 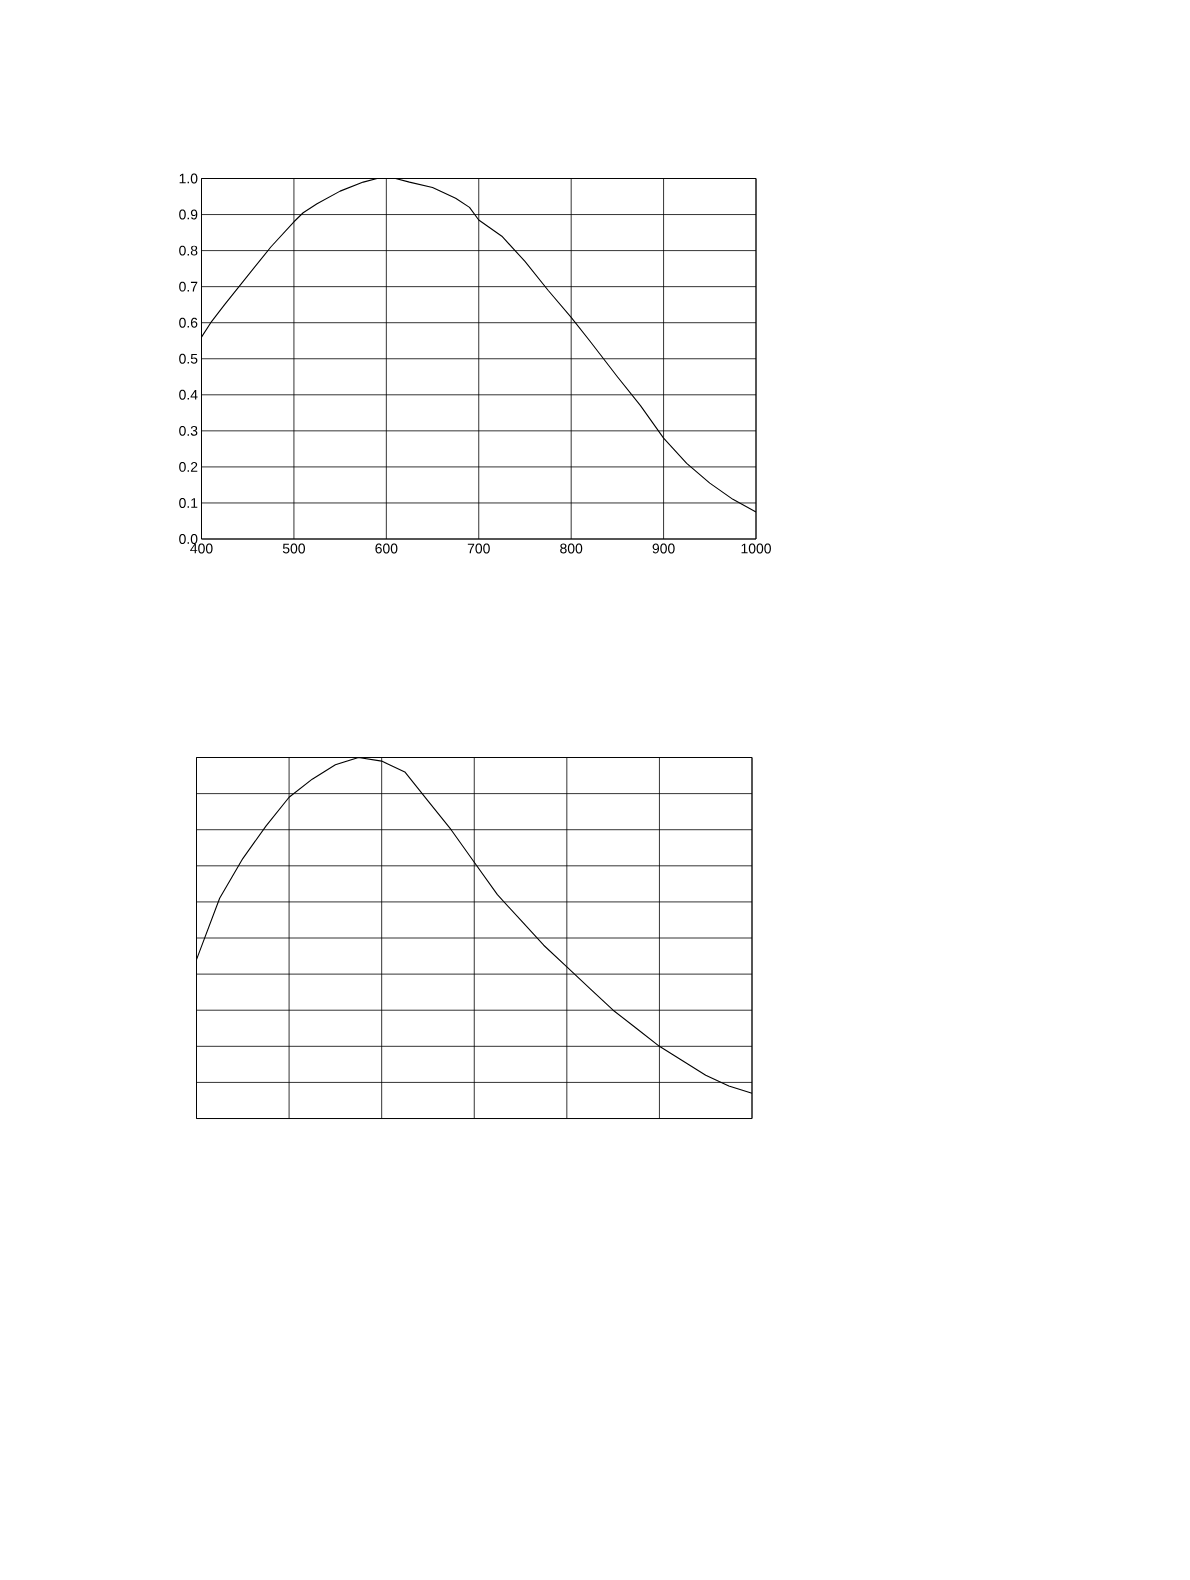 What do you see at coordinates (201, 548) in the screenshot?
I see `x-tick-label: 400` at bounding box center [201, 548].